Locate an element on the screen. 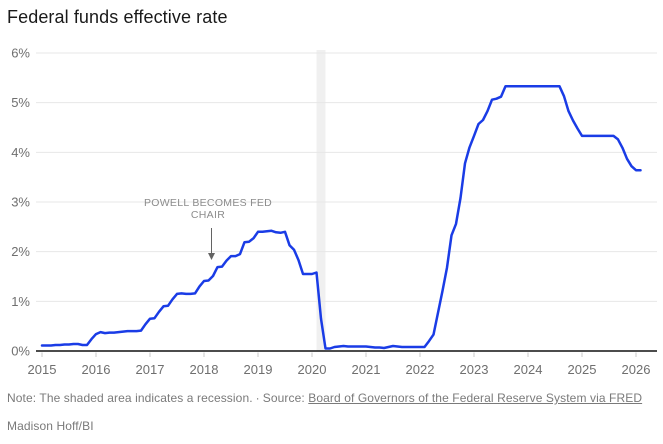  x-tick-label-2018: 2018 is located at coordinates (204, 369).